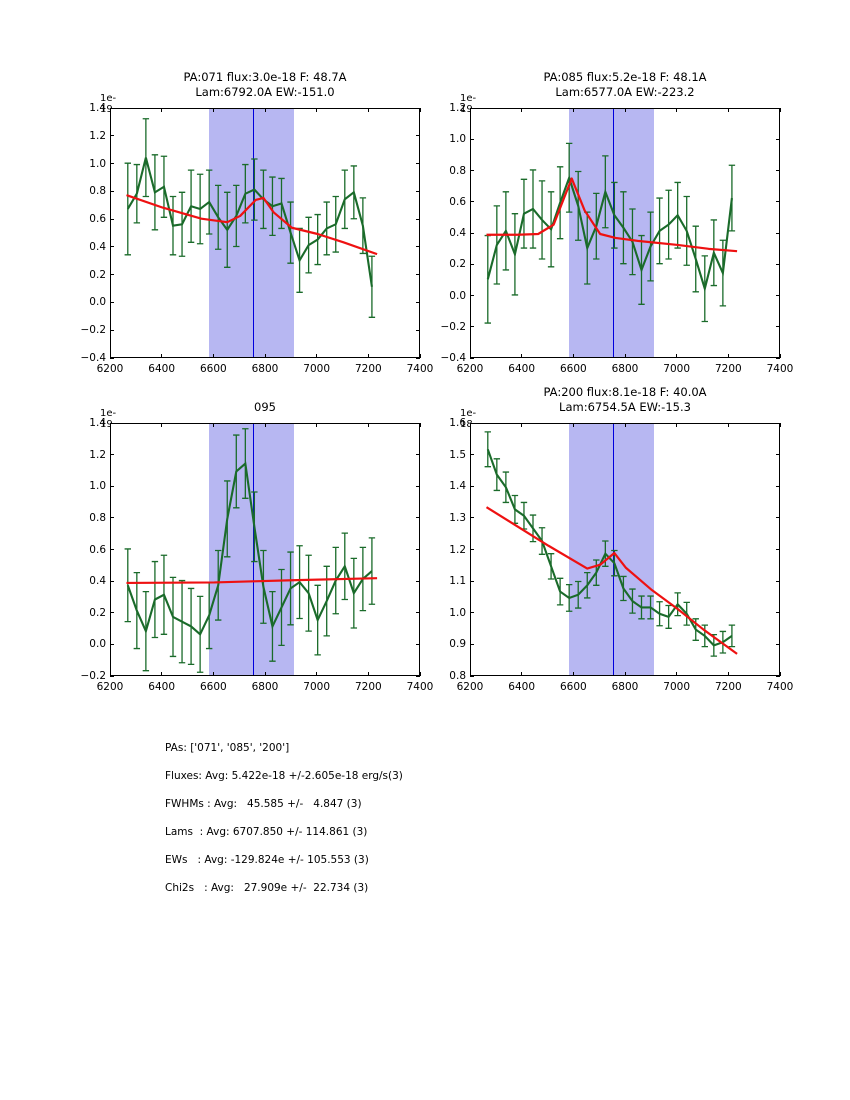 This screenshot has width=850, height=1100. Describe the element at coordinates (108, 419) in the screenshot. I see `y-exponent-bottom-left: 1e-19` at that location.